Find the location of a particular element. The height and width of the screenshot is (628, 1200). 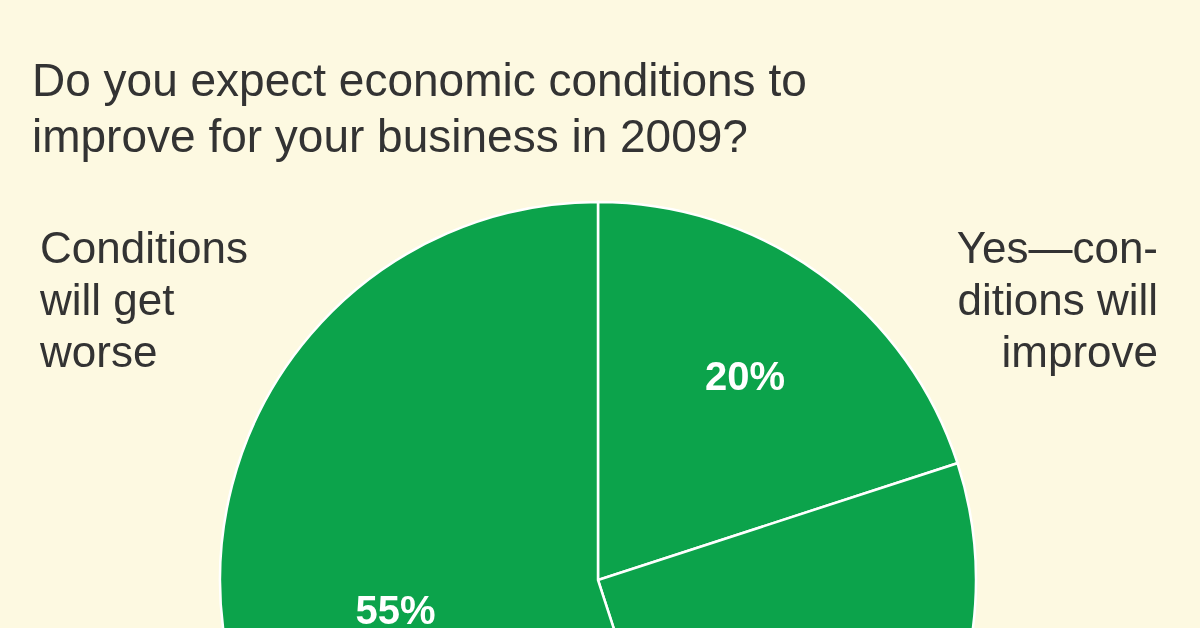

data-label: 55% is located at coordinates (395, 608).